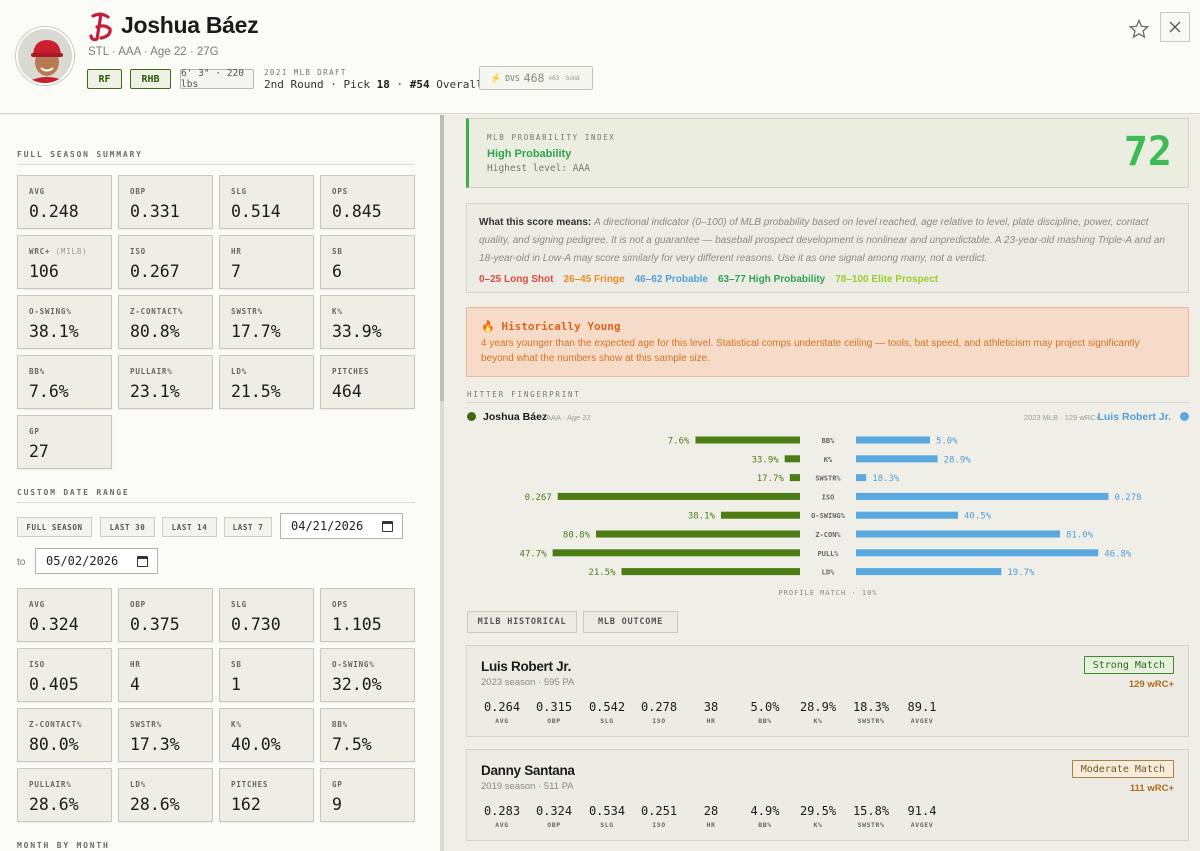  I want to click on comp-stat-label: AVG, so click(502, 721).